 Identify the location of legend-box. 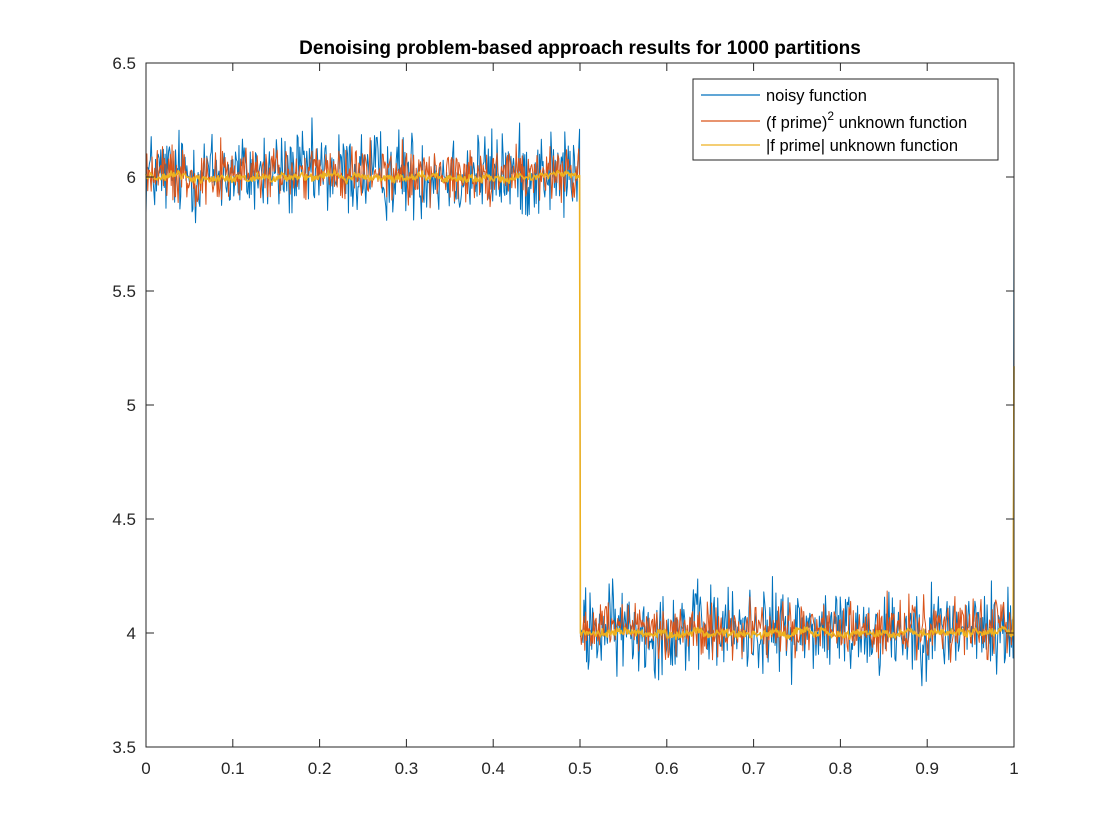
(845, 119).